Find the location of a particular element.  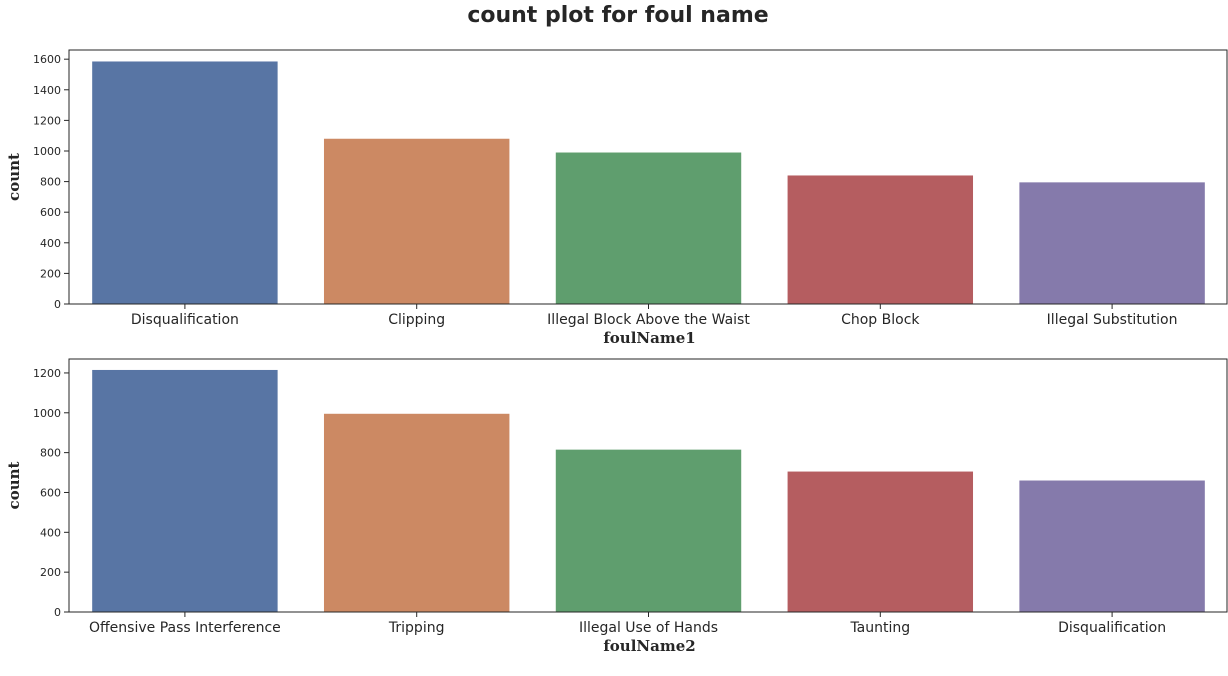

bar-clipping is located at coordinates (416, 221).